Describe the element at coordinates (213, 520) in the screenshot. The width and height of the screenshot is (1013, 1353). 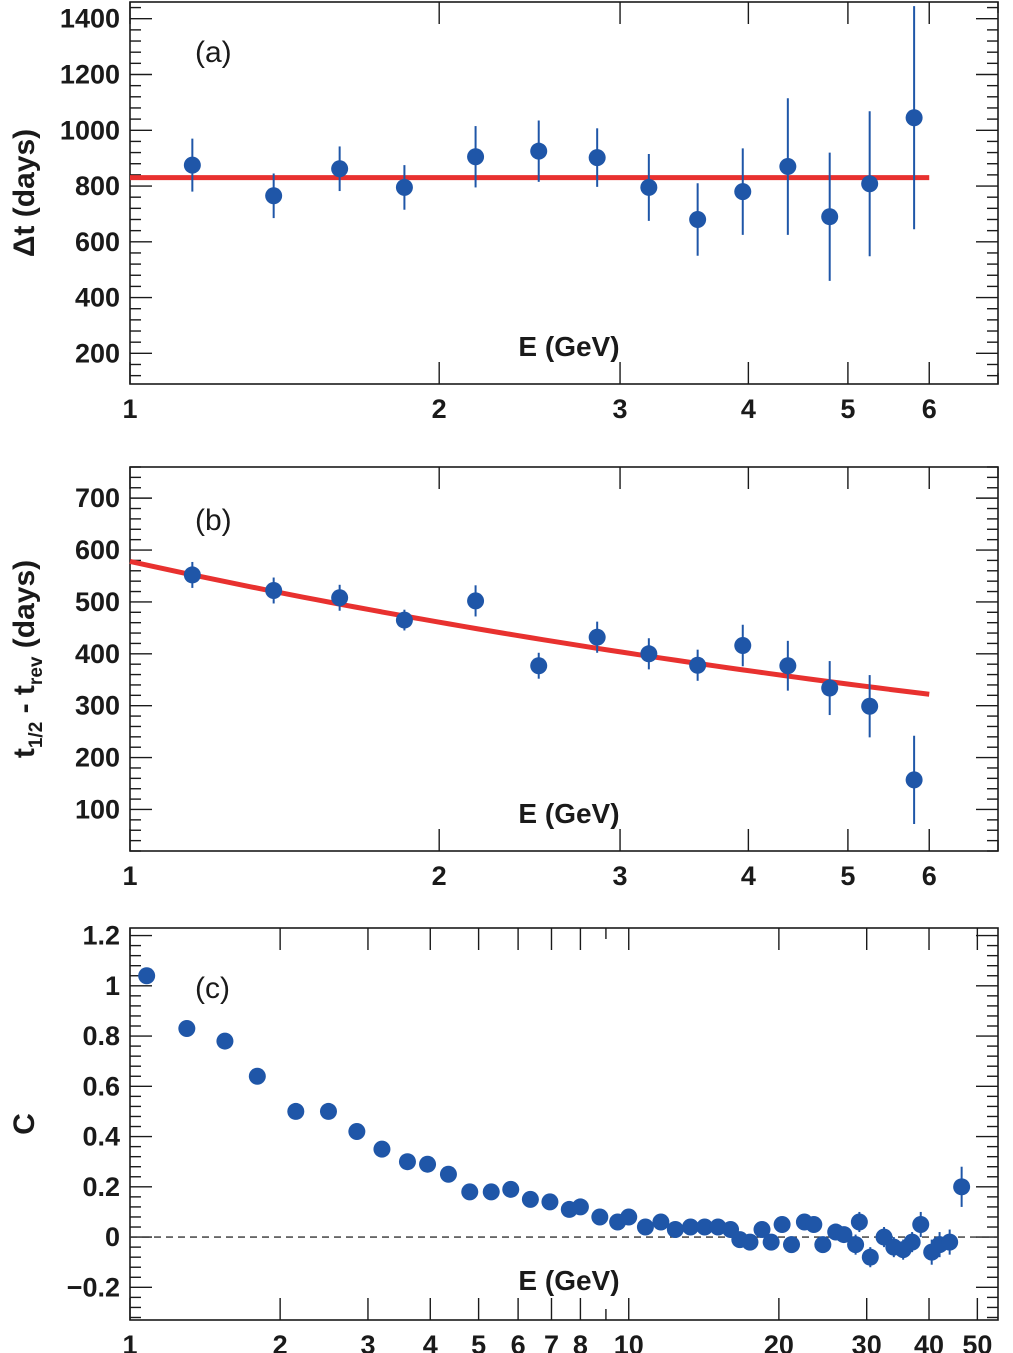
I see `panel-label: (b)` at that location.